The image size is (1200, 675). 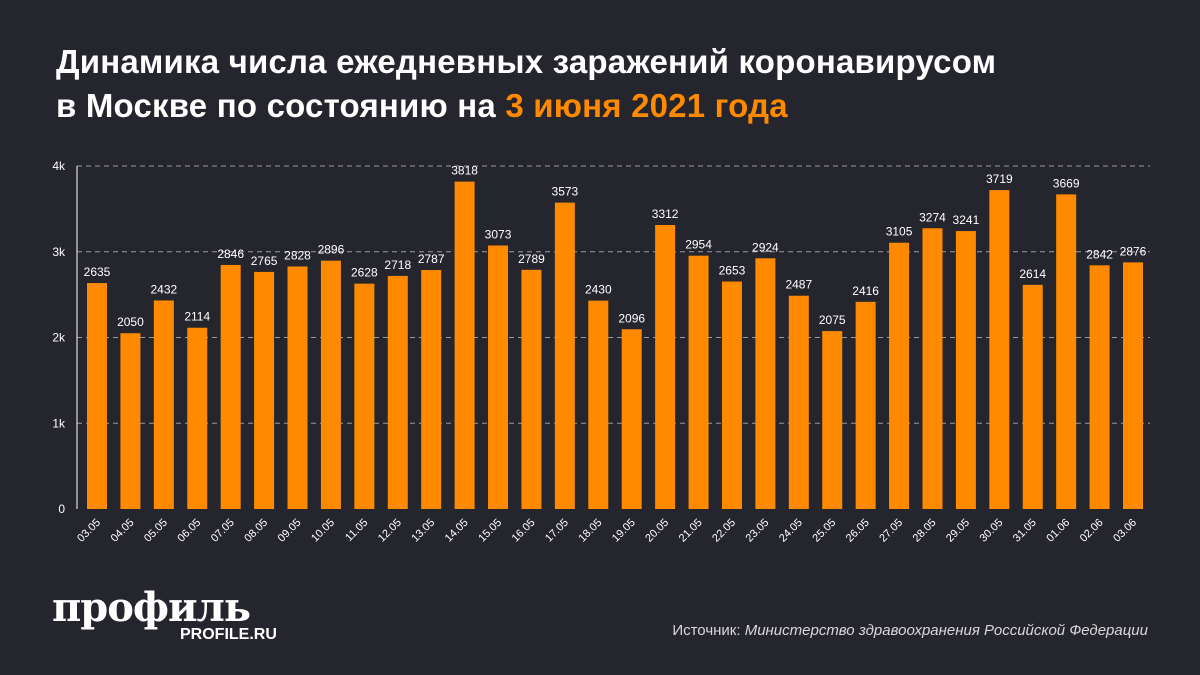 I want to click on data-label: 2487, so click(x=798, y=285).